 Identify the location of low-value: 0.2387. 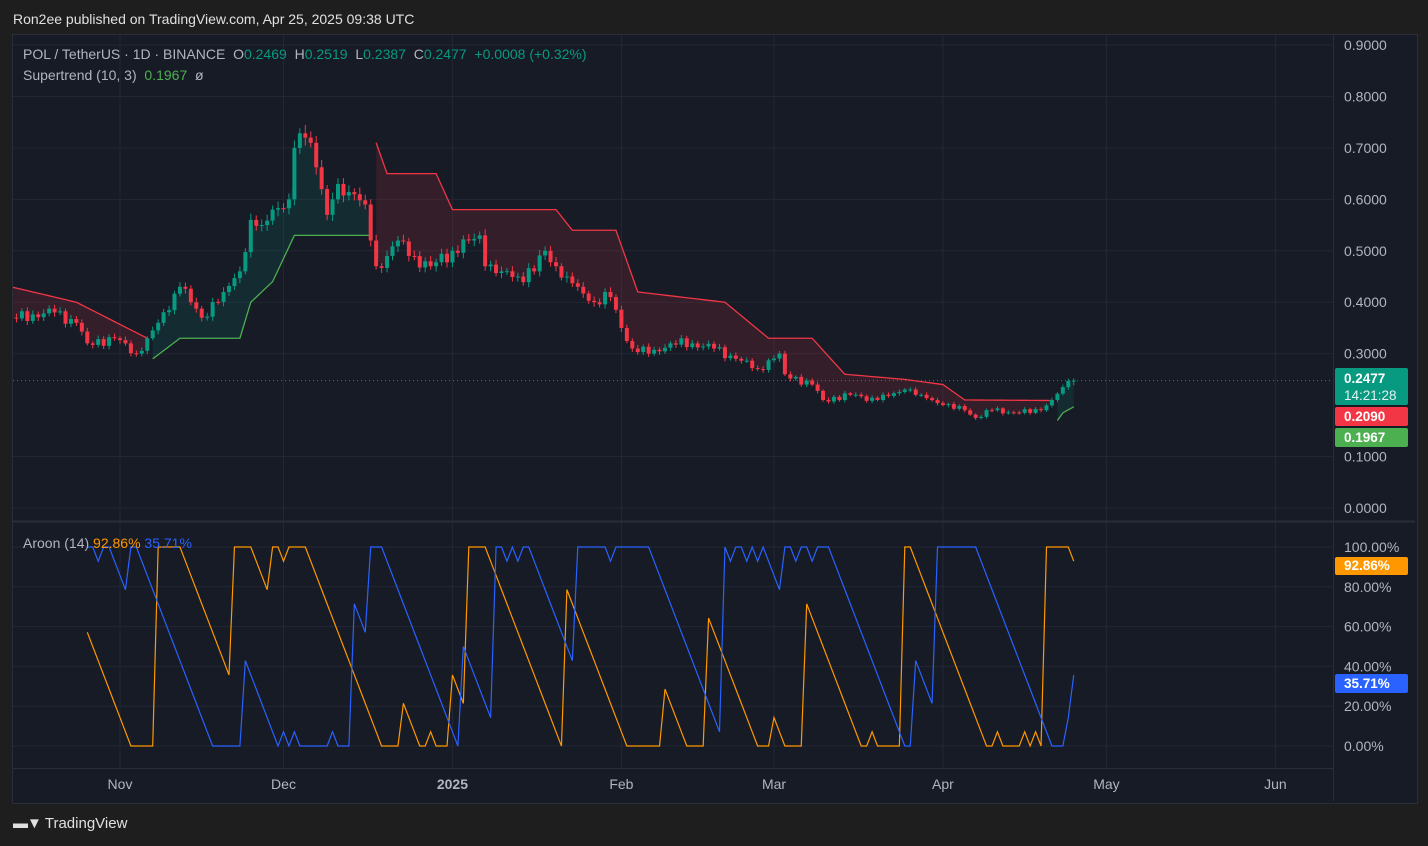
(384, 54).